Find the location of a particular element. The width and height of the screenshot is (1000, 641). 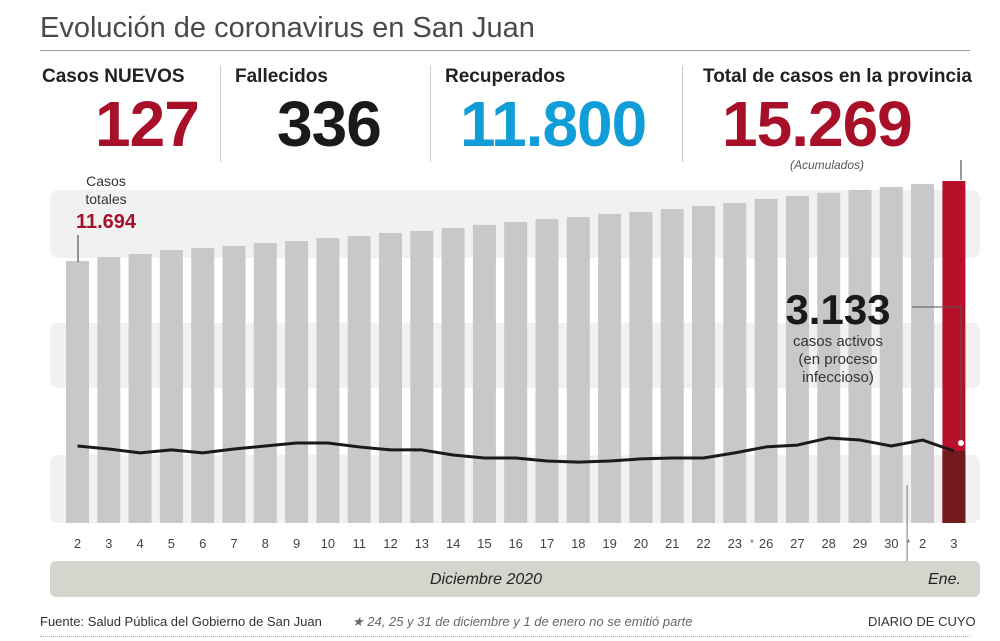

star-icon: ★ is located at coordinates (360, 621).